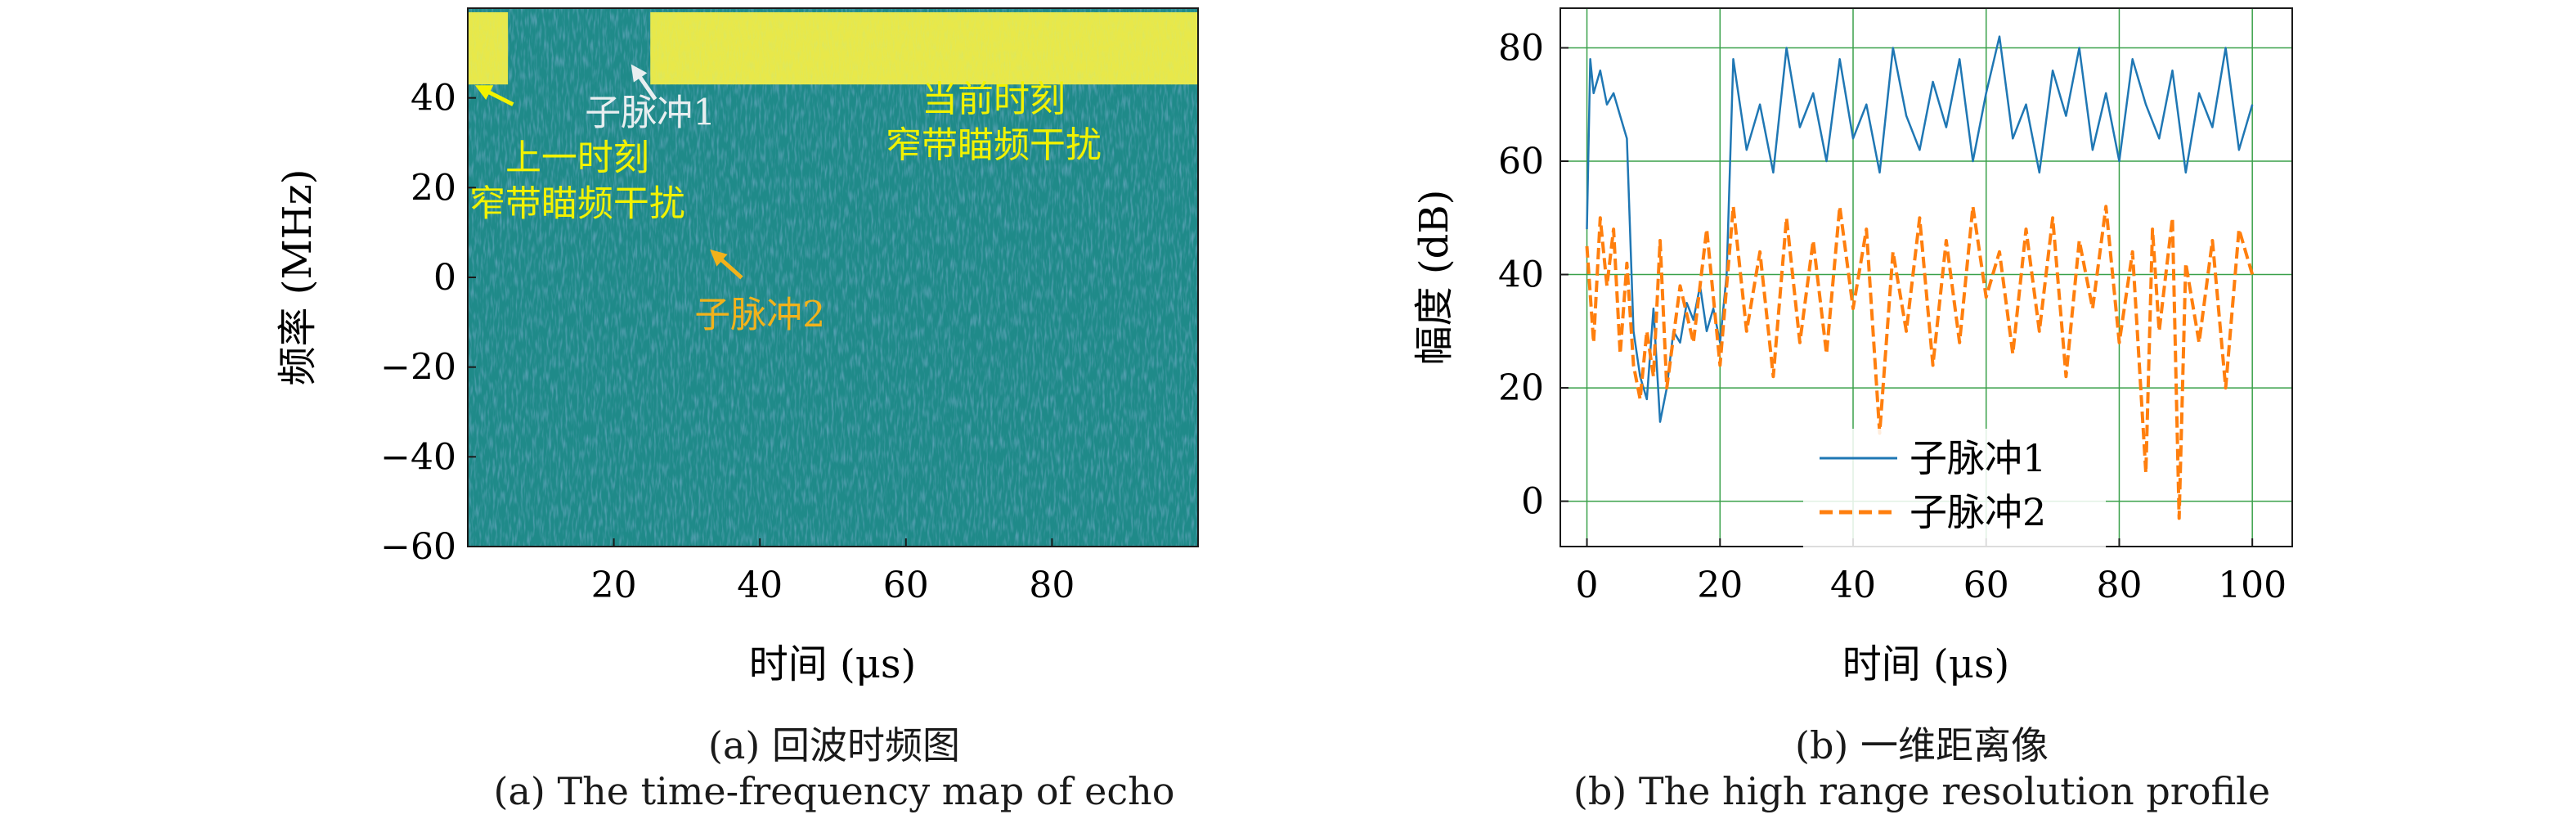 The height and width of the screenshot is (828, 2576). What do you see at coordinates (418, 368) in the screenshot?
I see `y-tick-label: −20` at bounding box center [418, 368].